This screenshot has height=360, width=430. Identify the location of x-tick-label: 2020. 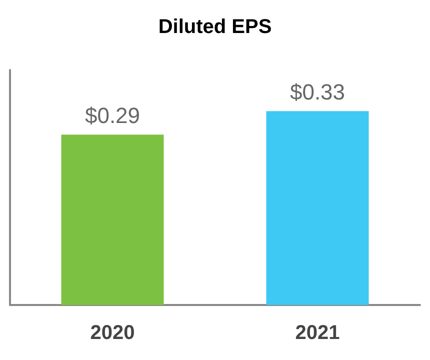
(112, 333).